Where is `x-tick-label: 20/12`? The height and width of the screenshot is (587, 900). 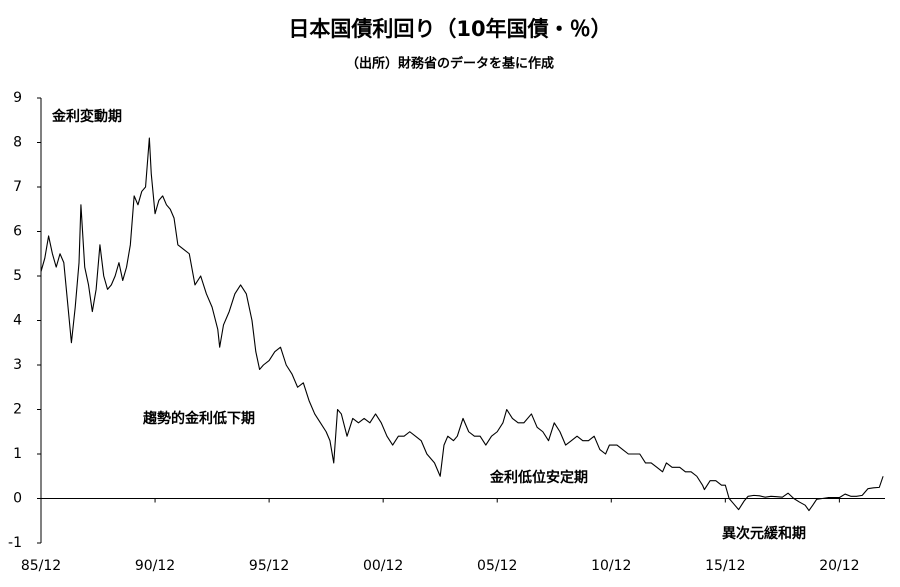
x-tick-label: 20/12 is located at coordinates (839, 566).